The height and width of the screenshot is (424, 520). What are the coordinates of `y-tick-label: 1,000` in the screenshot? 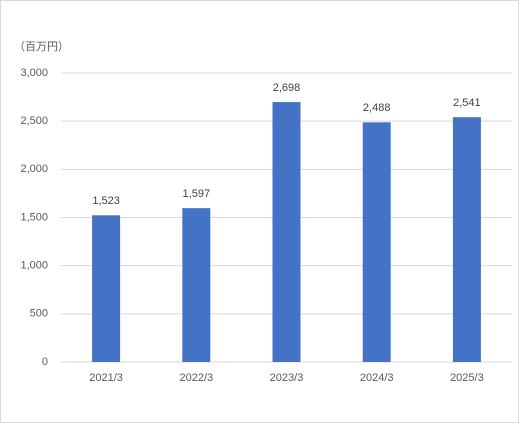 It's located at (34, 266).